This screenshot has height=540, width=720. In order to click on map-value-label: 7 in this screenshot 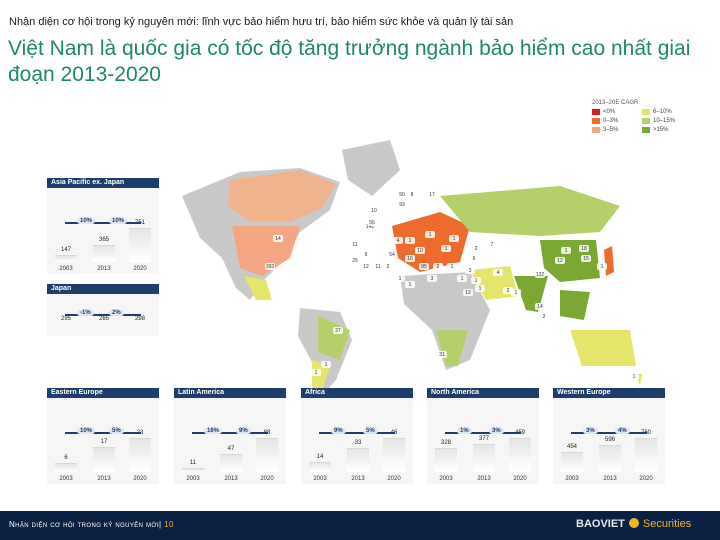, I will do `click(492, 245)`.